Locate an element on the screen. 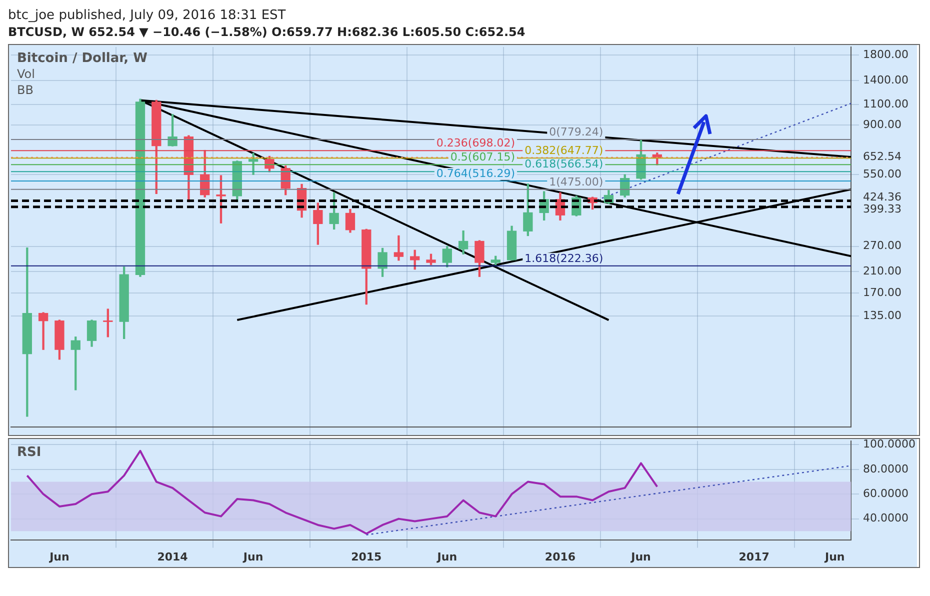  y-tick-label: 550.00 is located at coordinates (882, 173).